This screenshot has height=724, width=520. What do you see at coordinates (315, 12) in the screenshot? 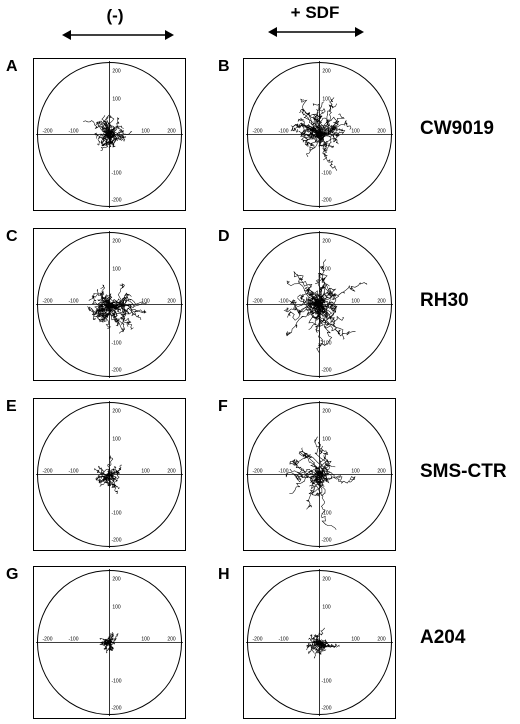
I see `column-header-sdf: + SDF` at bounding box center [315, 12].